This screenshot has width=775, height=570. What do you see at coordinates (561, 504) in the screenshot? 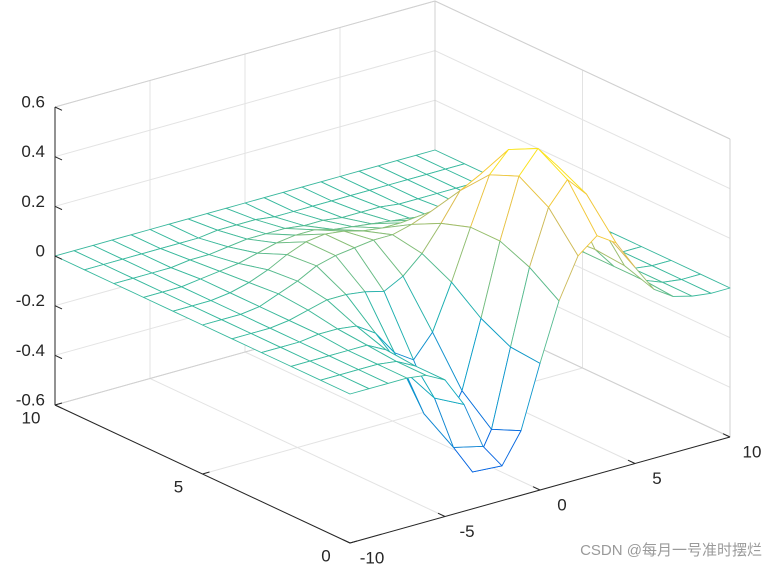
I see `x-tick-label: 0` at bounding box center [561, 504].